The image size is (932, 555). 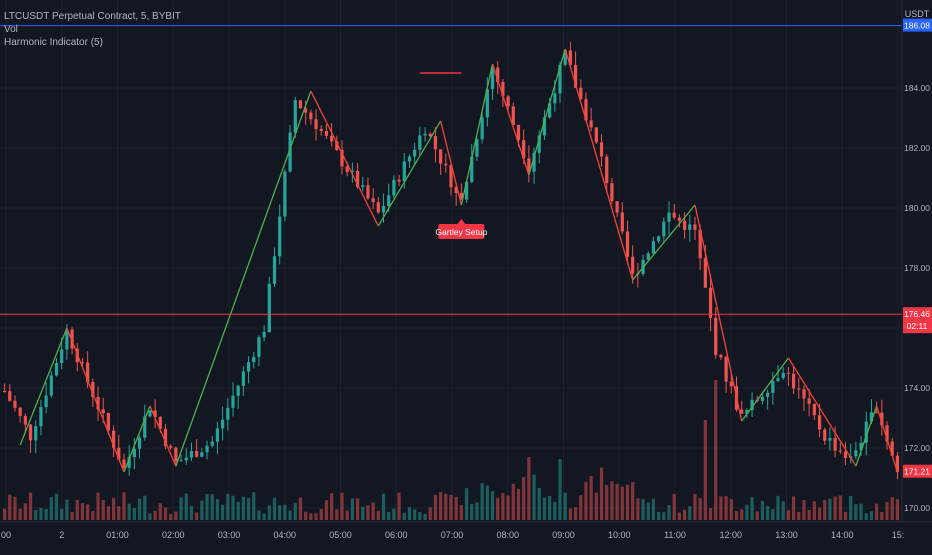 What do you see at coordinates (53, 42) in the screenshot?
I see `harmonic-indicator-label: Harmonic Indicator (5)` at bounding box center [53, 42].